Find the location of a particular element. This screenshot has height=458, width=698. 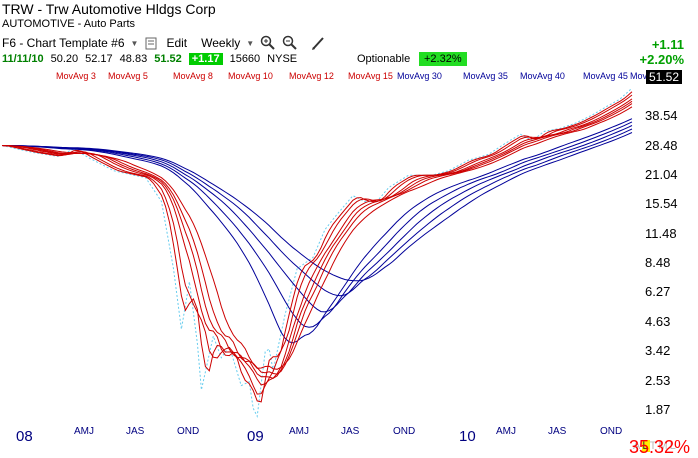

period-selector: Weekly is located at coordinates (221, 43).